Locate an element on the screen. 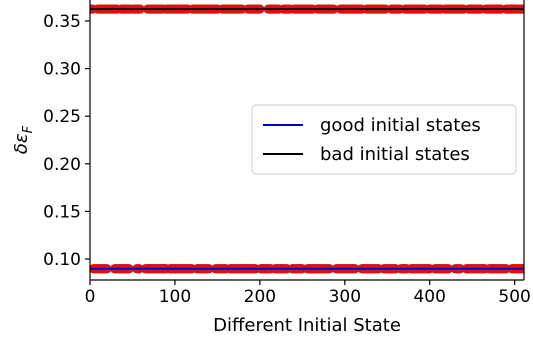 Image resolution: width=533 pixels, height=343 pixels. y-tick-label: 0.25 is located at coordinates (62, 117).